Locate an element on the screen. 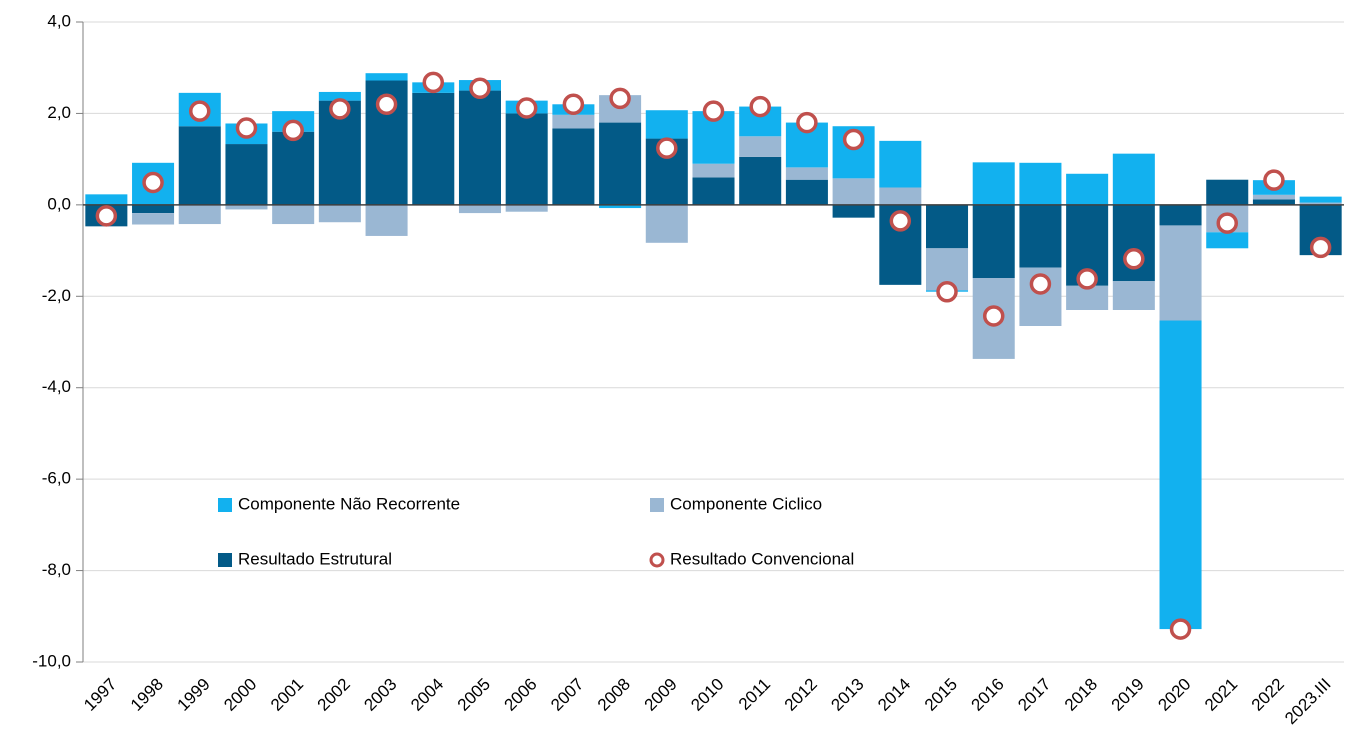  y-tick-label: 2,0 is located at coordinates (59, 112).